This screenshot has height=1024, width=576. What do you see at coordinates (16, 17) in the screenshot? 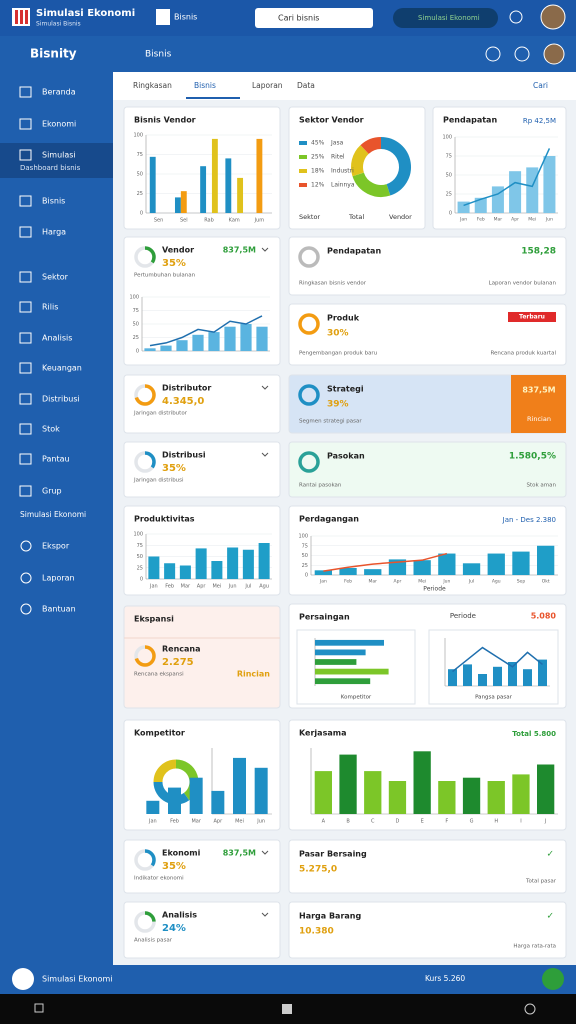
I see `logo-stripe` at bounding box center [16, 17].